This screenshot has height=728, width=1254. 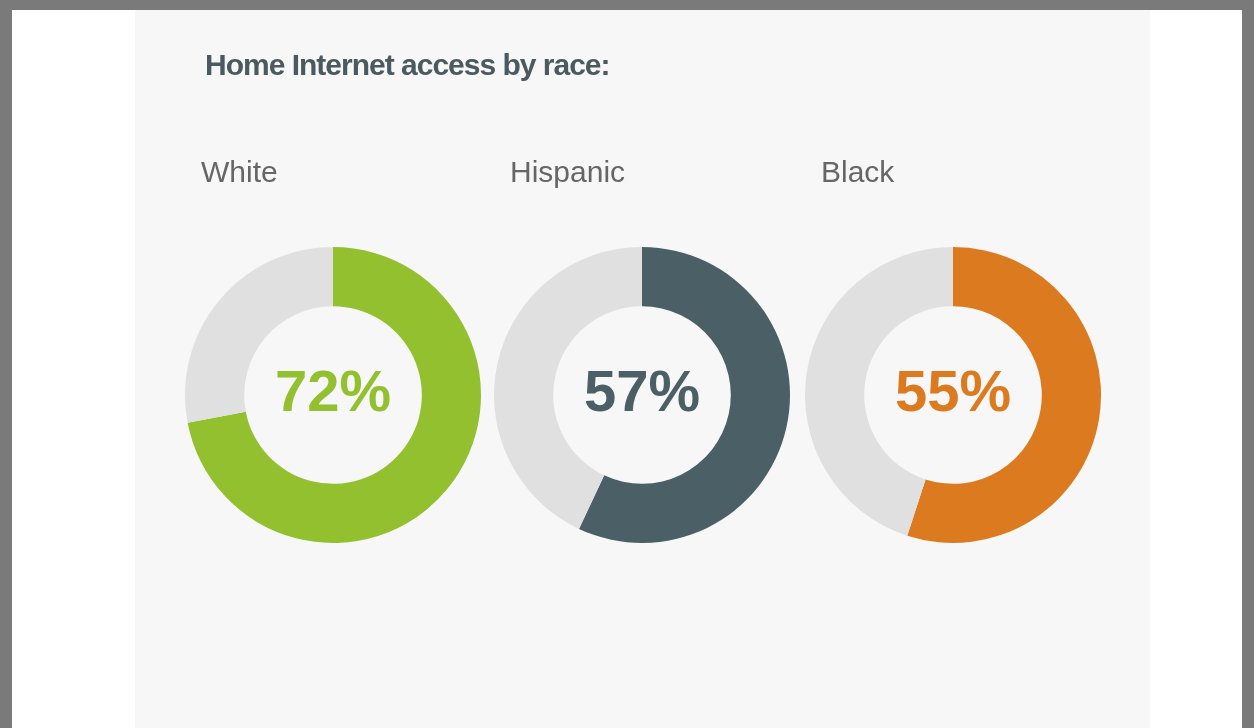 What do you see at coordinates (858, 172) in the screenshot?
I see `chart-title: Black` at bounding box center [858, 172].